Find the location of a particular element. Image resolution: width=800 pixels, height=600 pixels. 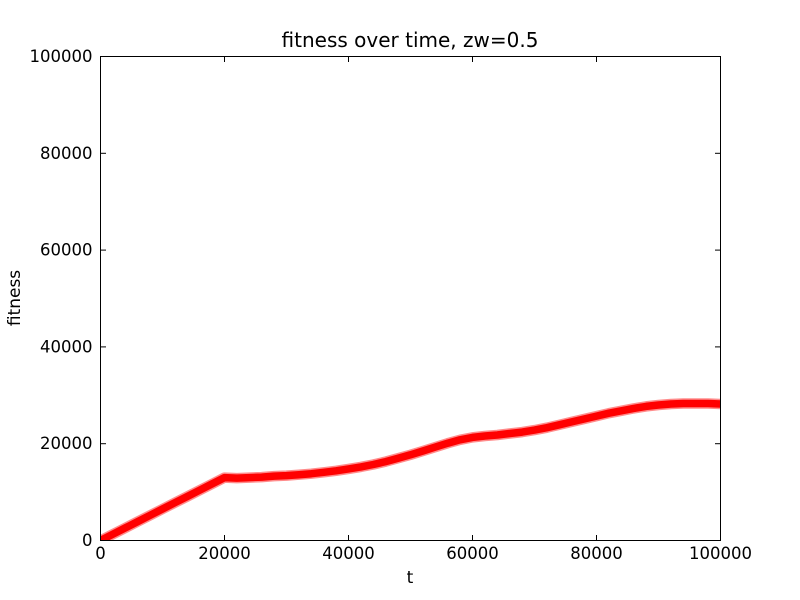

y-tick-label: 60000 is located at coordinates (66, 250).